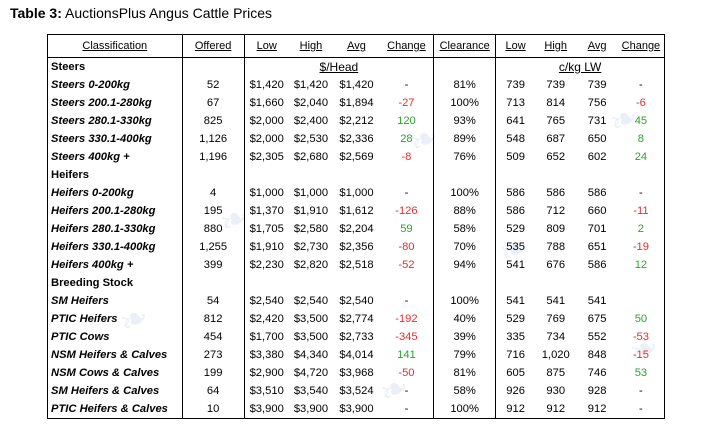 This screenshot has height=442, width=703. What do you see at coordinates (311, 409) in the screenshot?
I see `cell-high: $3,900` at bounding box center [311, 409].